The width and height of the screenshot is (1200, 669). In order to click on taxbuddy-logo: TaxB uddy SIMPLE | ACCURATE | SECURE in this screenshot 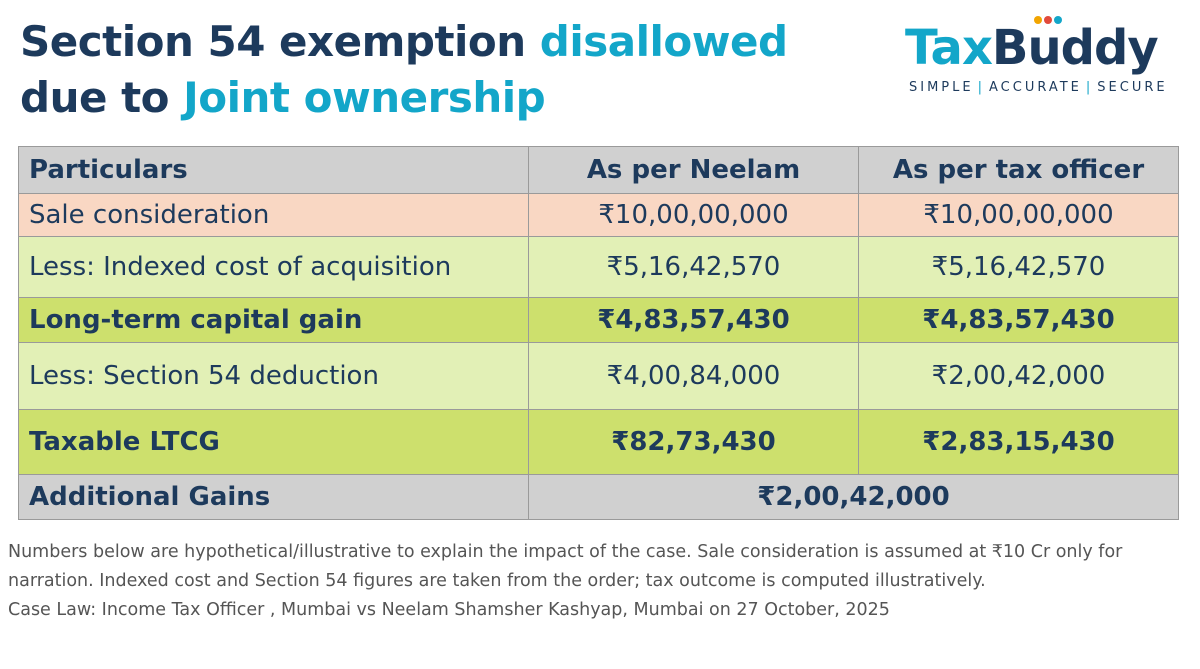, I will do `click(1040, 59)`.